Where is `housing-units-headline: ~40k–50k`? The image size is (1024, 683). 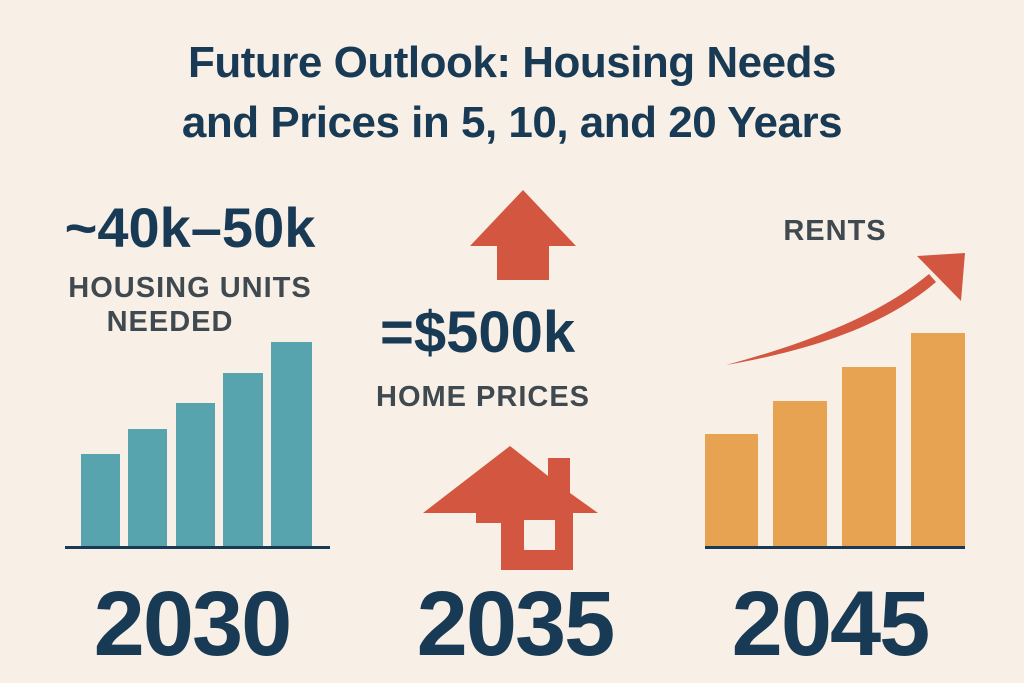
housing-units-headline: ~40k–50k is located at coordinates (190, 227).